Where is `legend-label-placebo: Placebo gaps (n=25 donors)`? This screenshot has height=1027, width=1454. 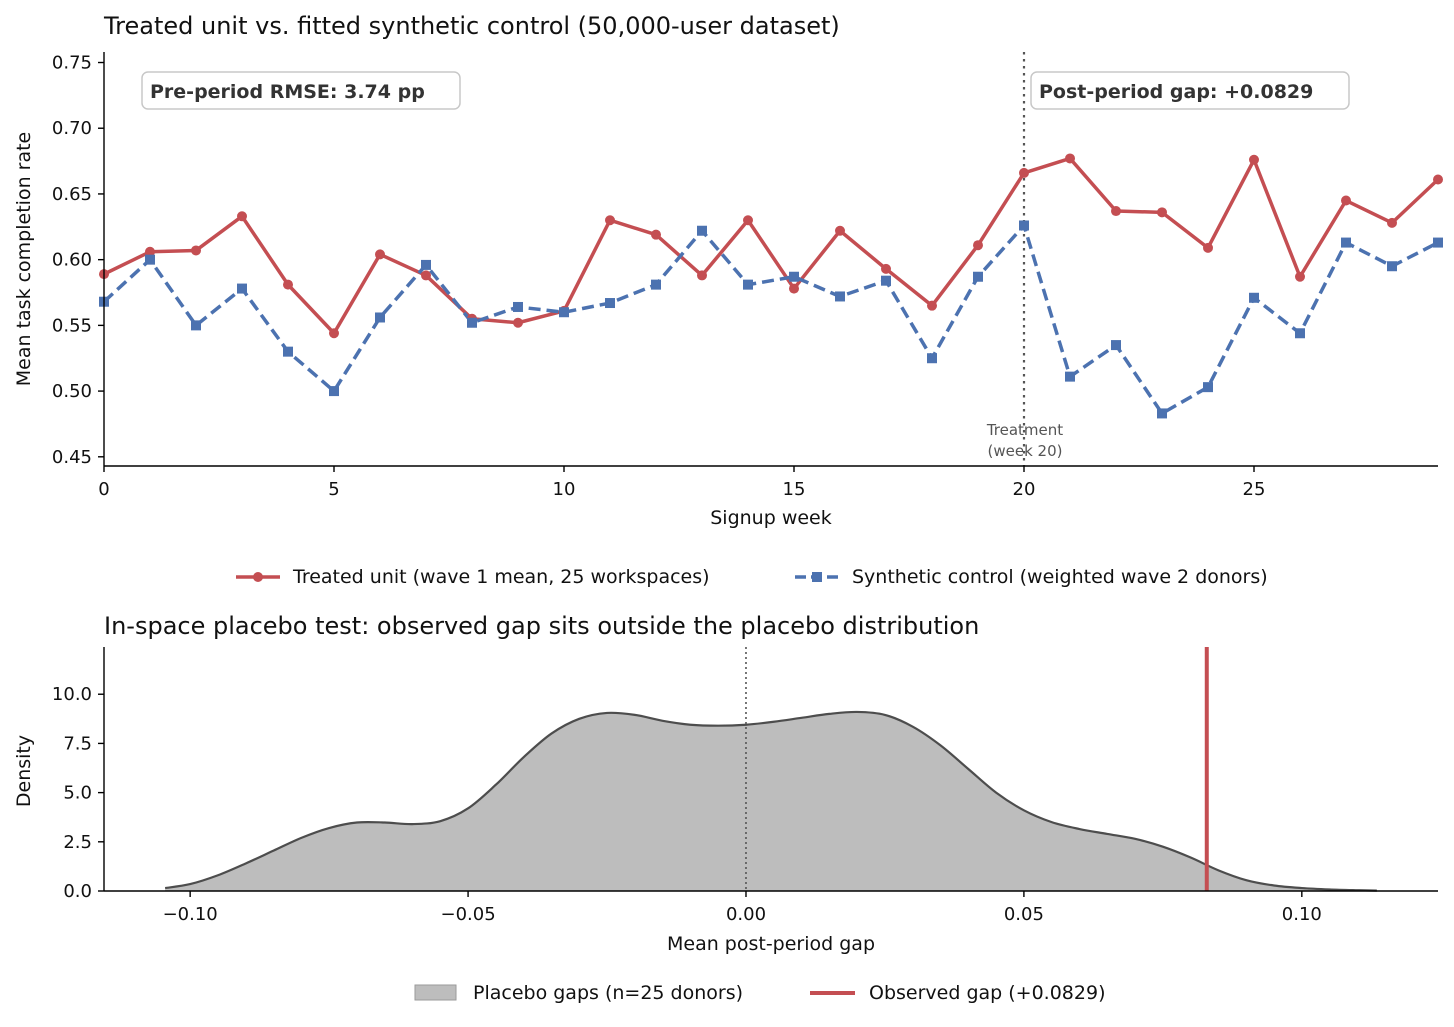 legend-label-placebo: Placebo gaps (n=25 donors) is located at coordinates (608, 993).